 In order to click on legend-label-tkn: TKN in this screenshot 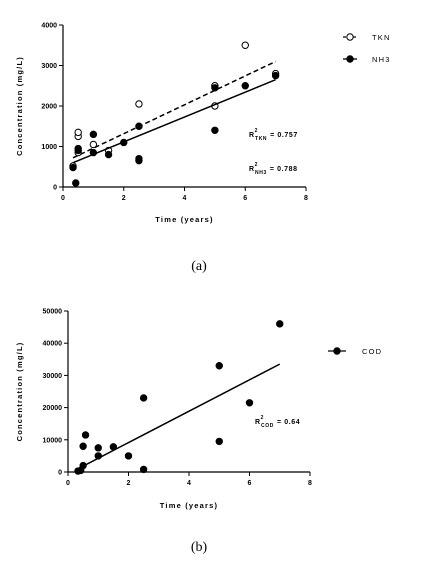, I will do `click(381, 37)`.